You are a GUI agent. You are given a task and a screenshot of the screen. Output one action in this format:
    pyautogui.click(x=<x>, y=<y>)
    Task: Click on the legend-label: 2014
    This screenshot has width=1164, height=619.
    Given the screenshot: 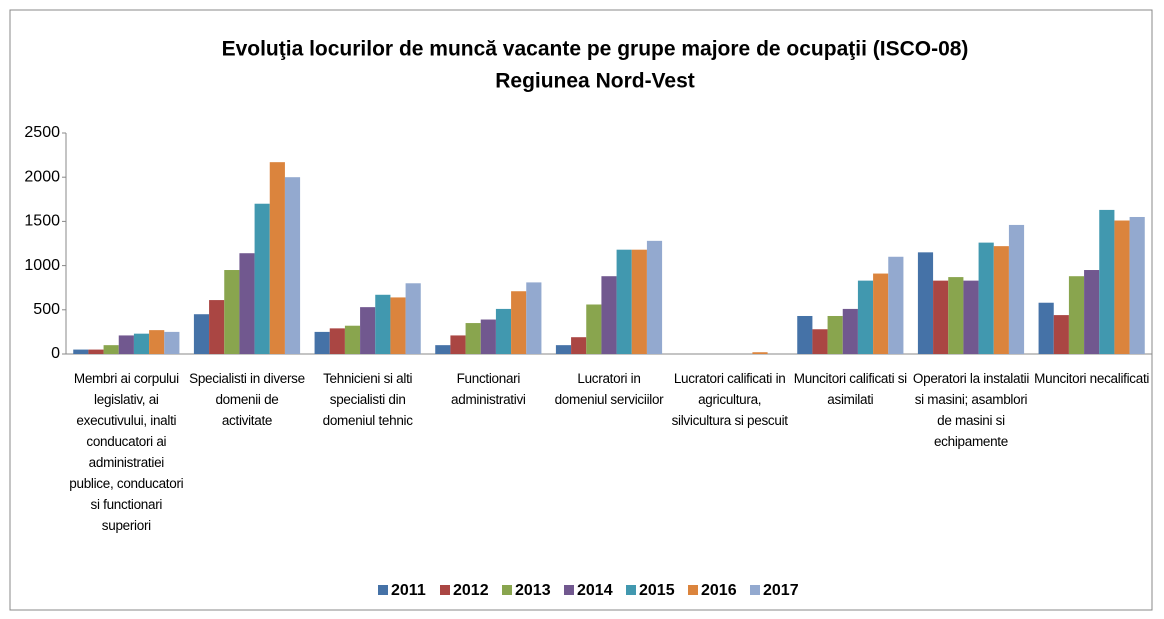 What is the action you would take?
    pyautogui.click(x=595, y=590)
    